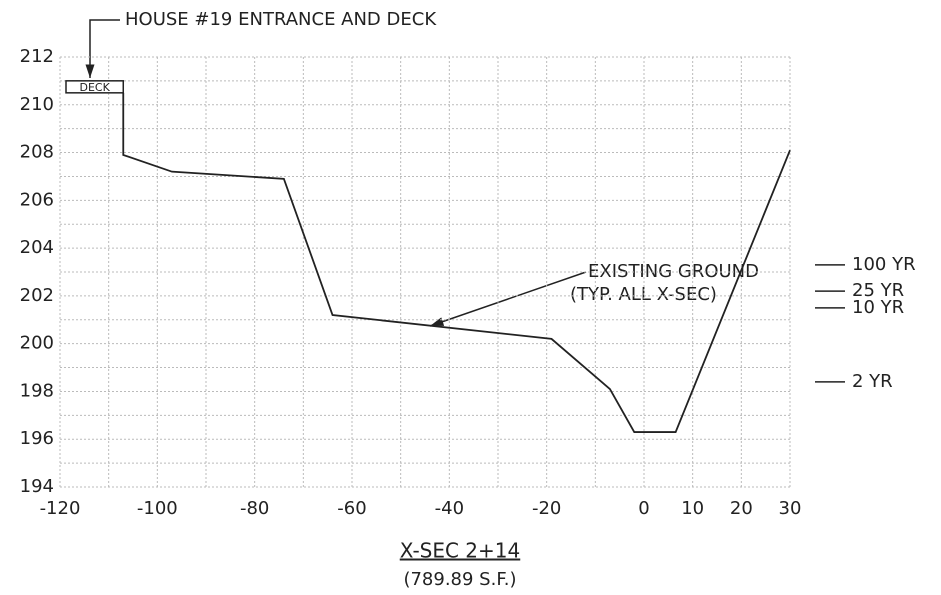 Image resolution: width=941 pixels, height=595 pixels. What do you see at coordinates (878, 307) in the screenshot?
I see `water-level-label: 10 YR` at bounding box center [878, 307].